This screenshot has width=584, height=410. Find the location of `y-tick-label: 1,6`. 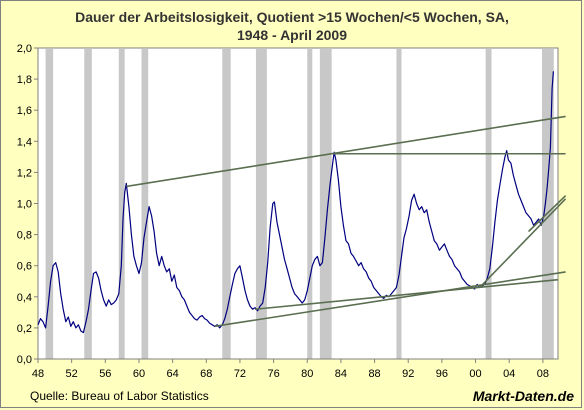

y-tick-label: 1,6 is located at coordinates (24, 111).